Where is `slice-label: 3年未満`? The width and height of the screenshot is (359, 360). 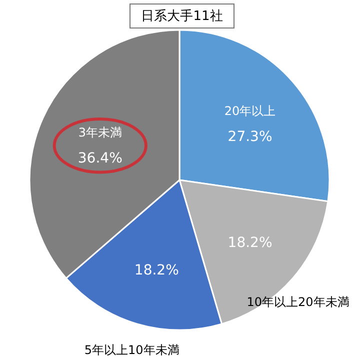 slice-label: 3年未満 is located at coordinates (100, 133).